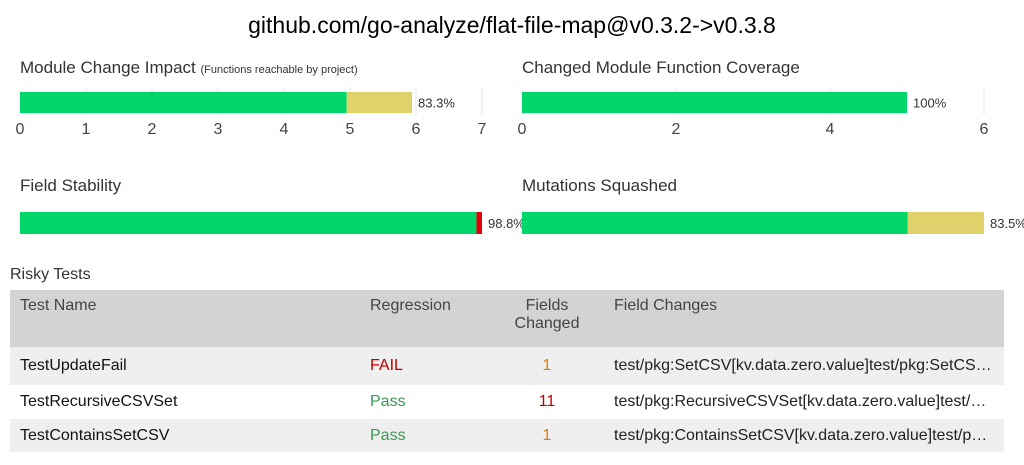 This screenshot has width=1024, height=465. Describe the element at coordinates (218, 129) in the screenshot. I see `module-change-impact-tick-label: 3` at that location.